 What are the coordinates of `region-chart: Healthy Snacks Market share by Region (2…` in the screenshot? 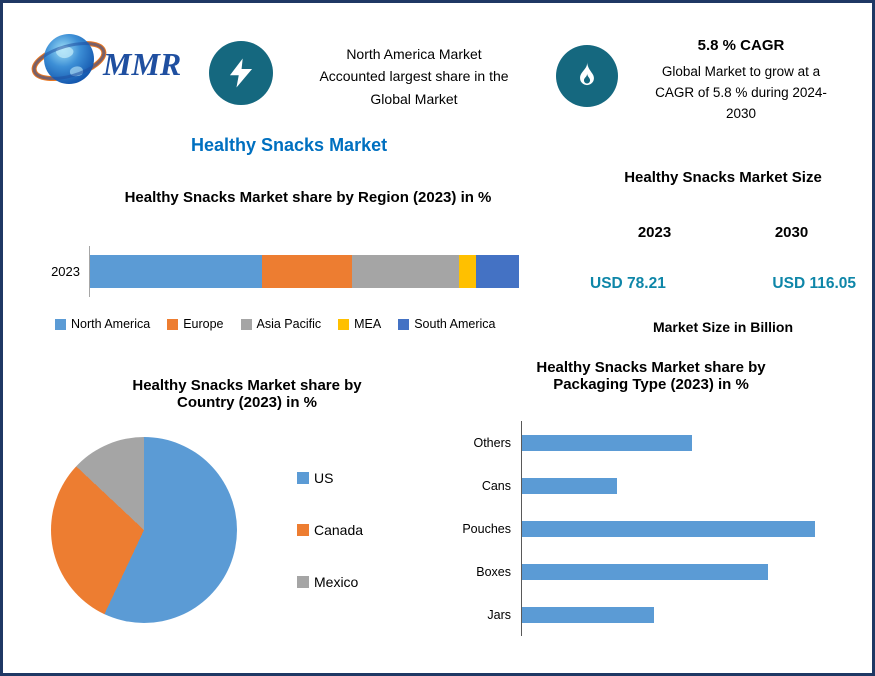 It's located at (308, 260).